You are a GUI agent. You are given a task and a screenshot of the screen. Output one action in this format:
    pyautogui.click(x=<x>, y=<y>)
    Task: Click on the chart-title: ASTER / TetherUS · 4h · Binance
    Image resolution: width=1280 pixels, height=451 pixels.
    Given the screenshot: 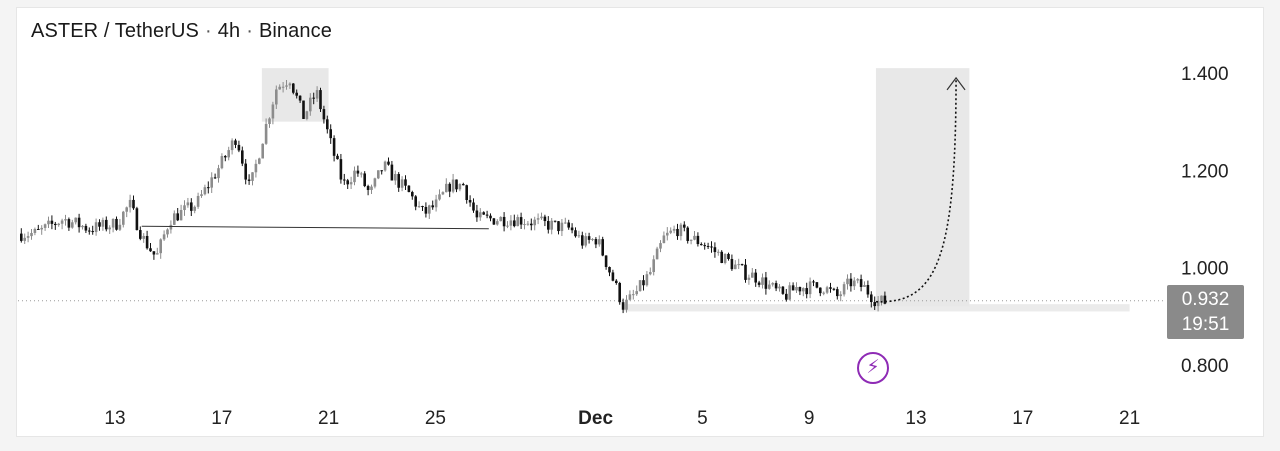 What is the action you would take?
    pyautogui.click(x=181, y=31)
    